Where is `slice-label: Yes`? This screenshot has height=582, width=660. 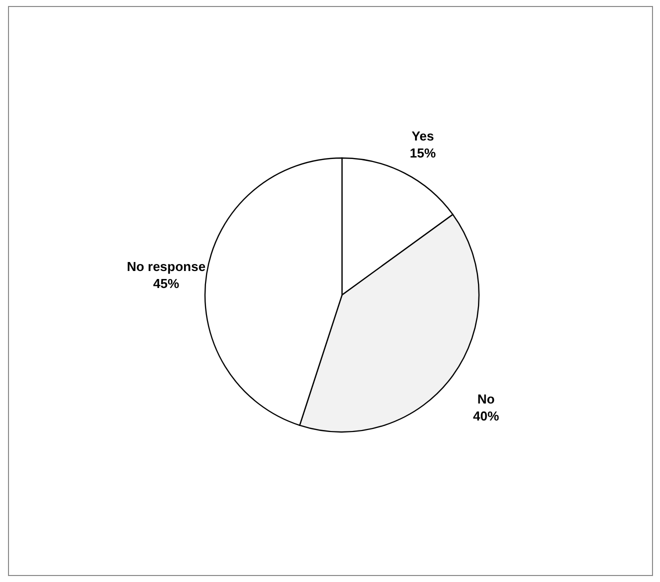 slice-label: Yes is located at coordinates (423, 136).